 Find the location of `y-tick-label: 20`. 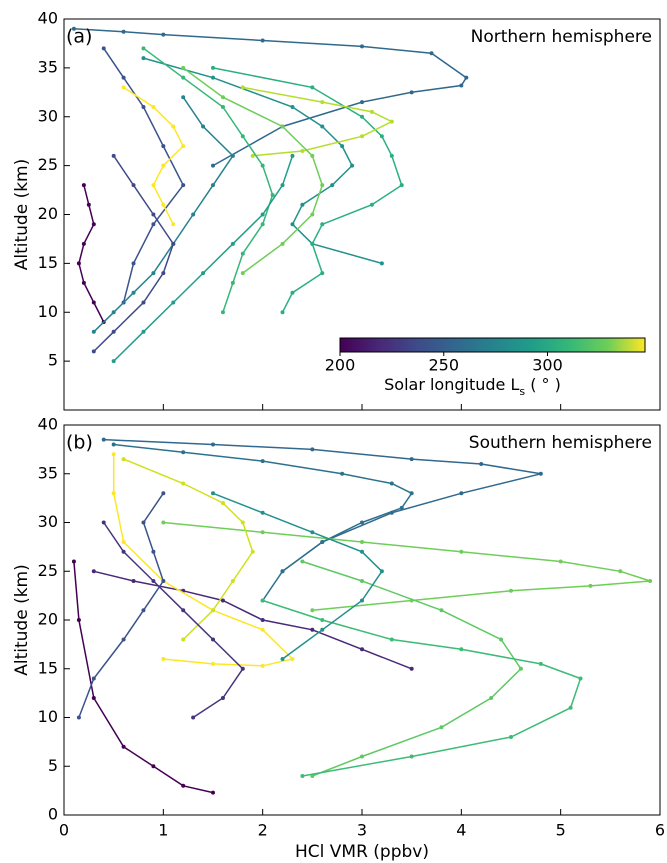

y-tick-label: 20 is located at coordinates (48, 619).